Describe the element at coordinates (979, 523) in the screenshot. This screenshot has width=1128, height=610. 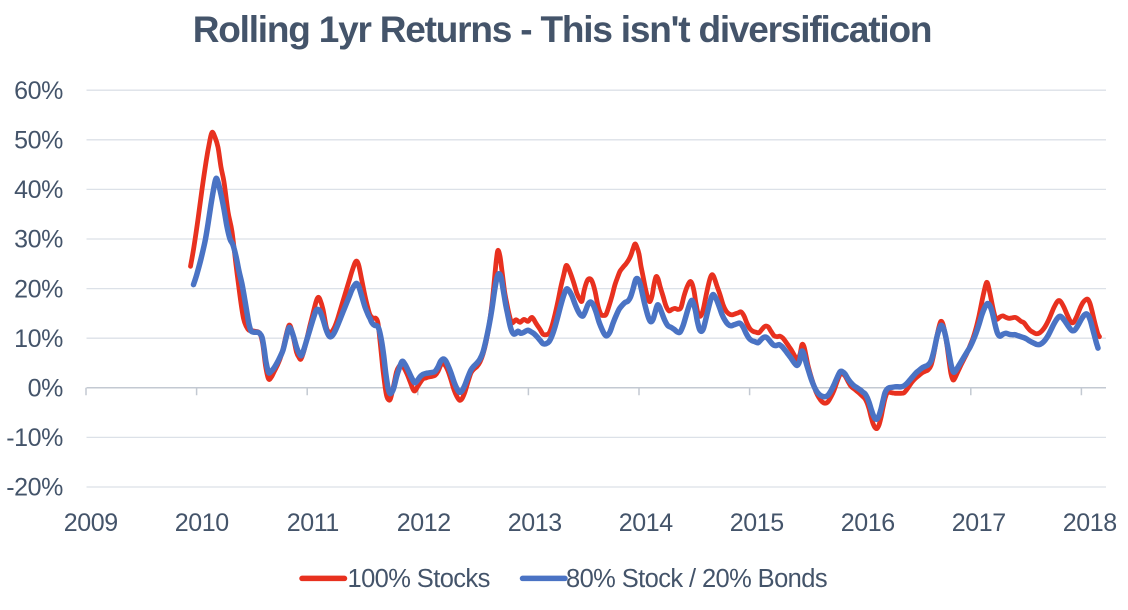
I see `svg-text: 2017` at that location.